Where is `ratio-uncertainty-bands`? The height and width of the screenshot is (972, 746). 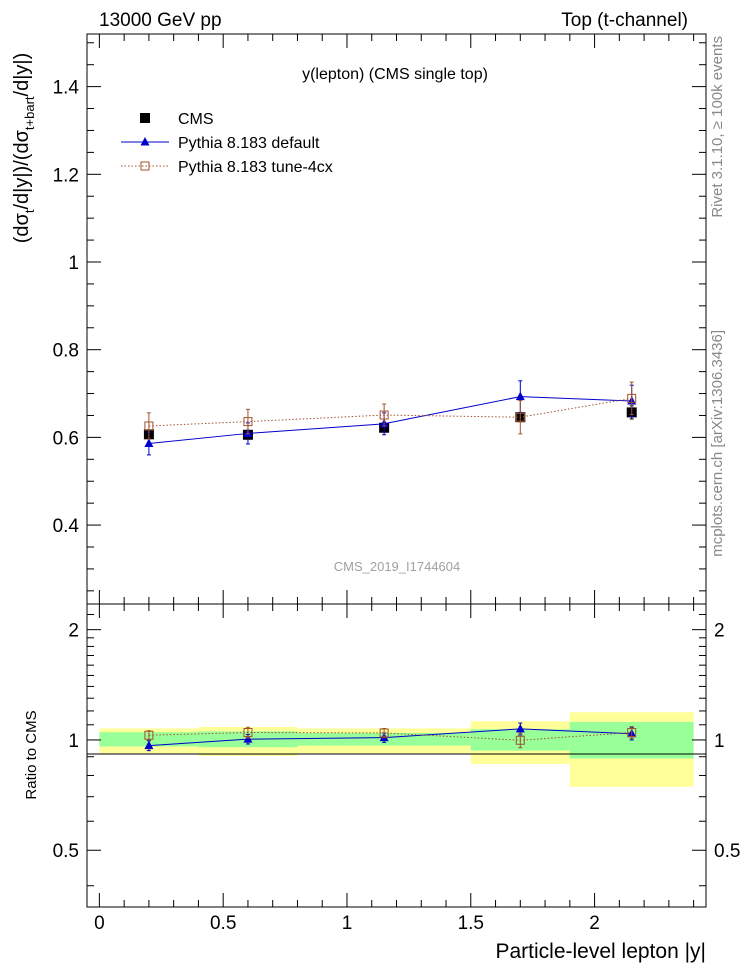
ratio-uncertainty-bands is located at coordinates (396, 749).